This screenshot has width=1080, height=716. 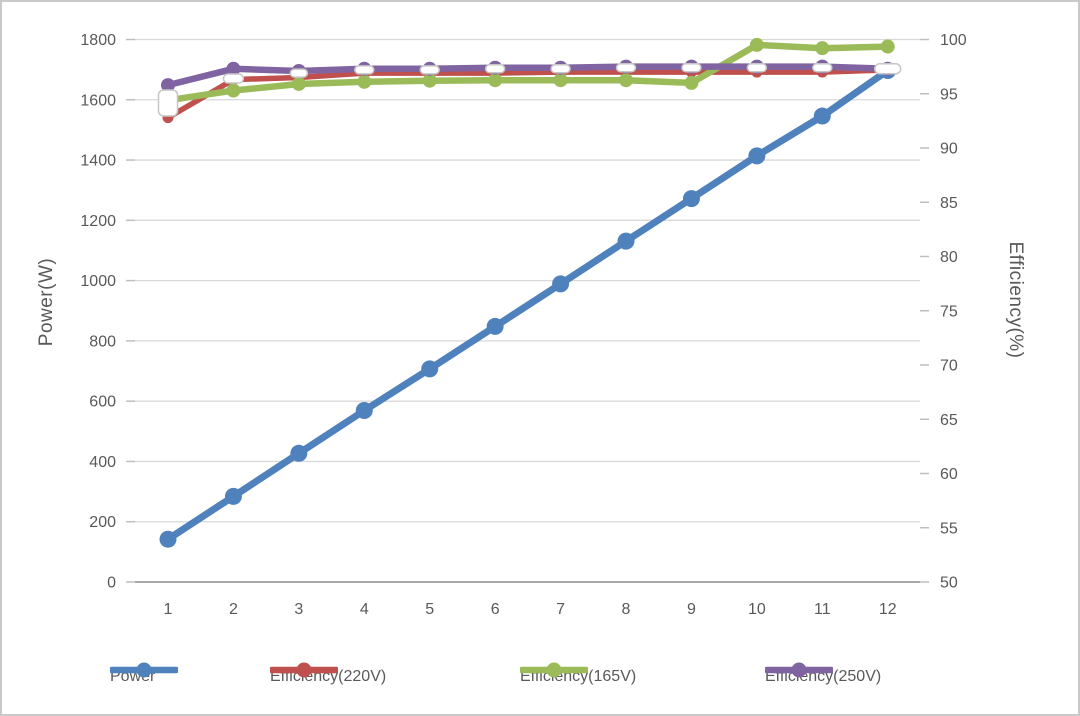 I want to click on x-tick-label: 5, so click(x=429, y=609).